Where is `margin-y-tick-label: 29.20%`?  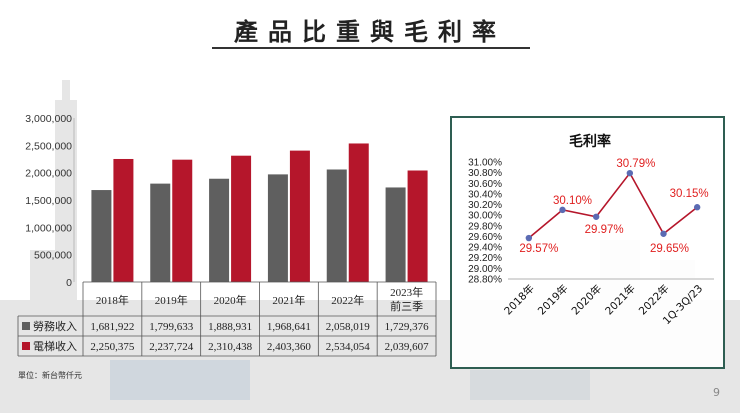
margin-y-tick-label: 29.20% is located at coordinates (485, 258).